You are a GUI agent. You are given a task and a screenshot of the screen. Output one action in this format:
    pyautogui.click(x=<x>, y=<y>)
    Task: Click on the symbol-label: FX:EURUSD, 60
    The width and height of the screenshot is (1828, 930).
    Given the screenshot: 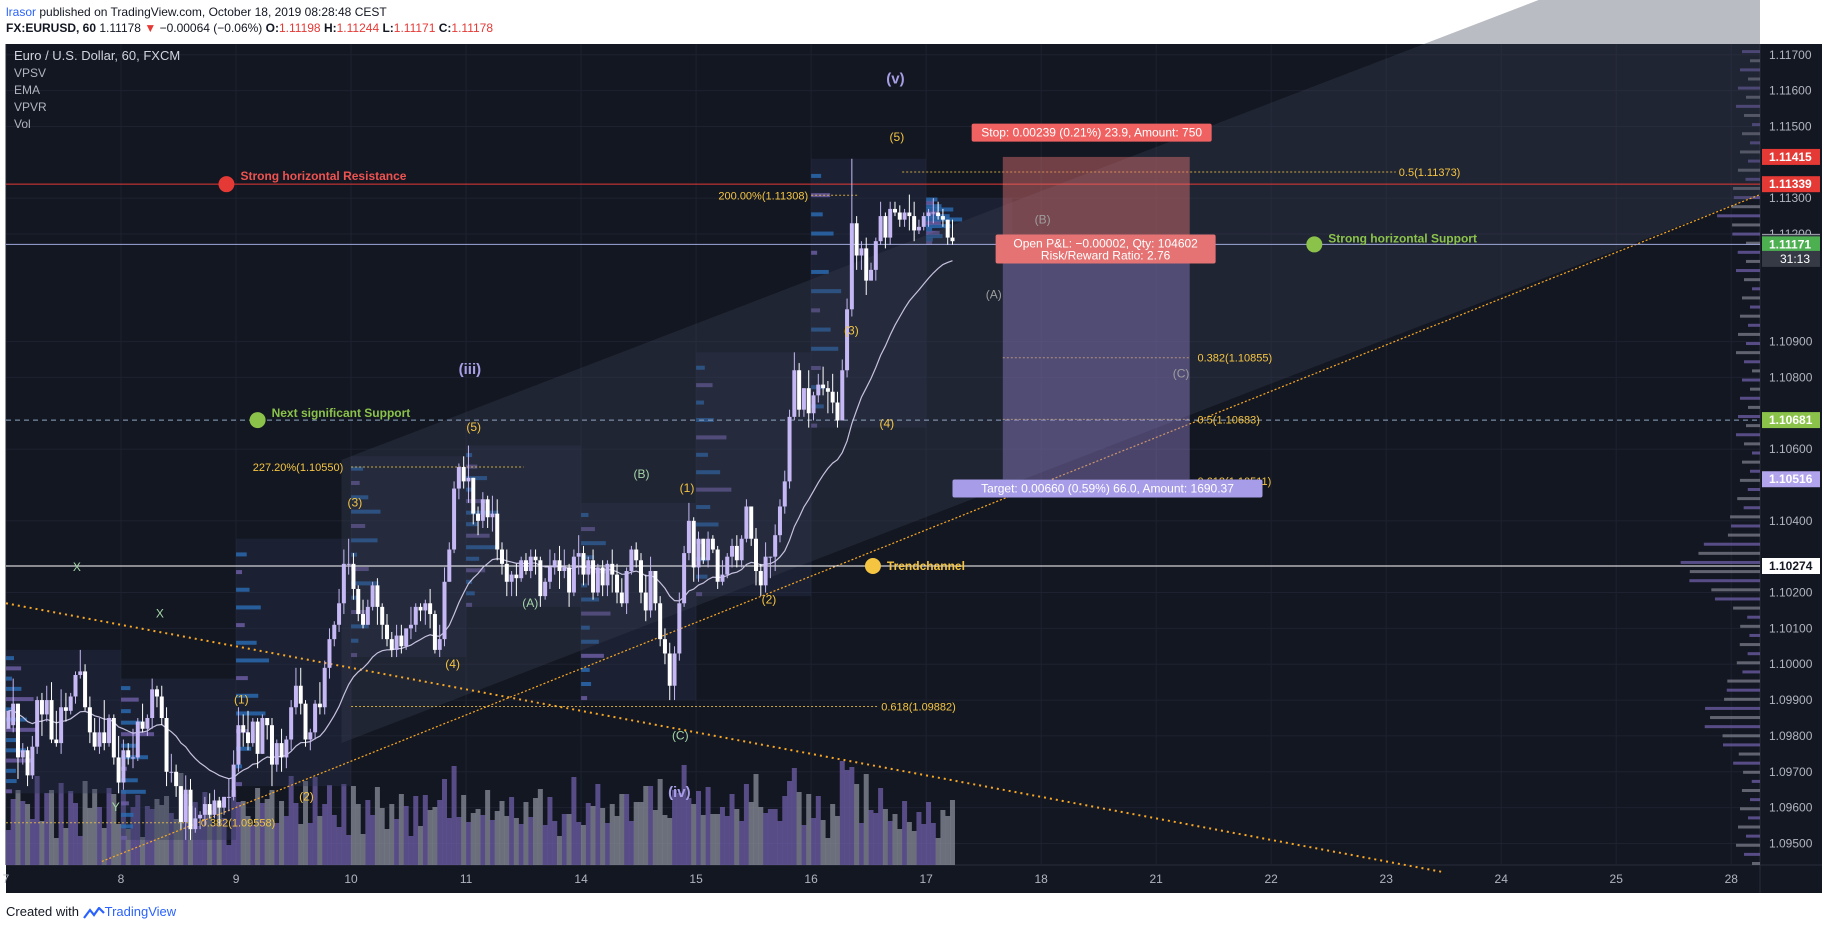 What is the action you would take?
    pyautogui.click(x=51, y=28)
    